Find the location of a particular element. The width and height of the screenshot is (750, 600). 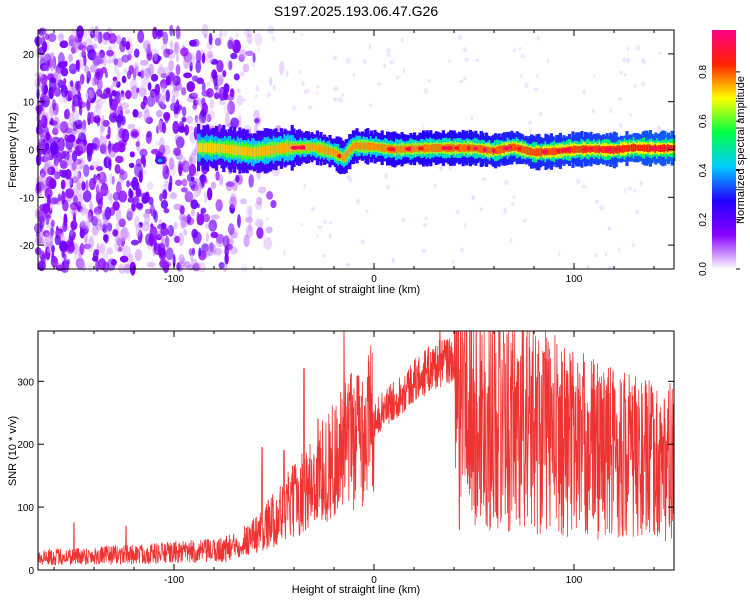

spectrogram-ytick-label: 10 is located at coordinates (29, 103).